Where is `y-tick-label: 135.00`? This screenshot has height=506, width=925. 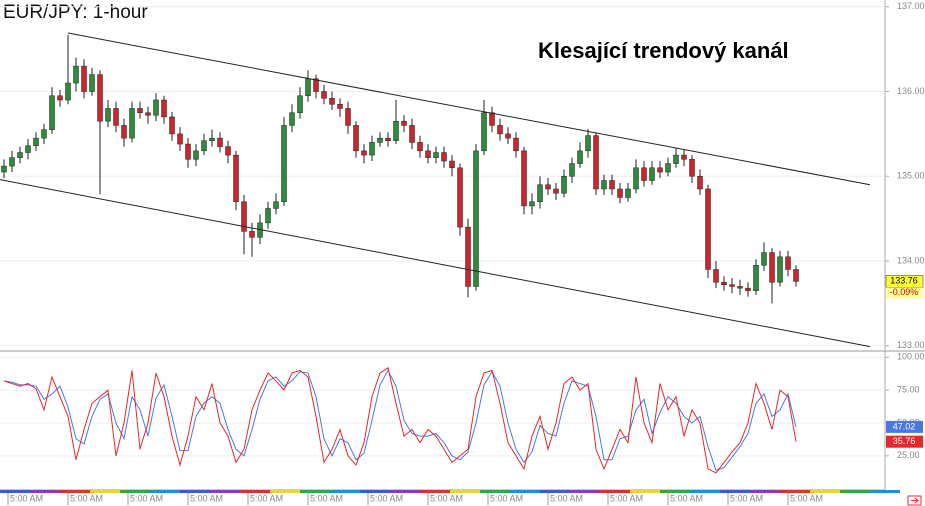
y-tick-label: 135.00 is located at coordinates (911, 176).